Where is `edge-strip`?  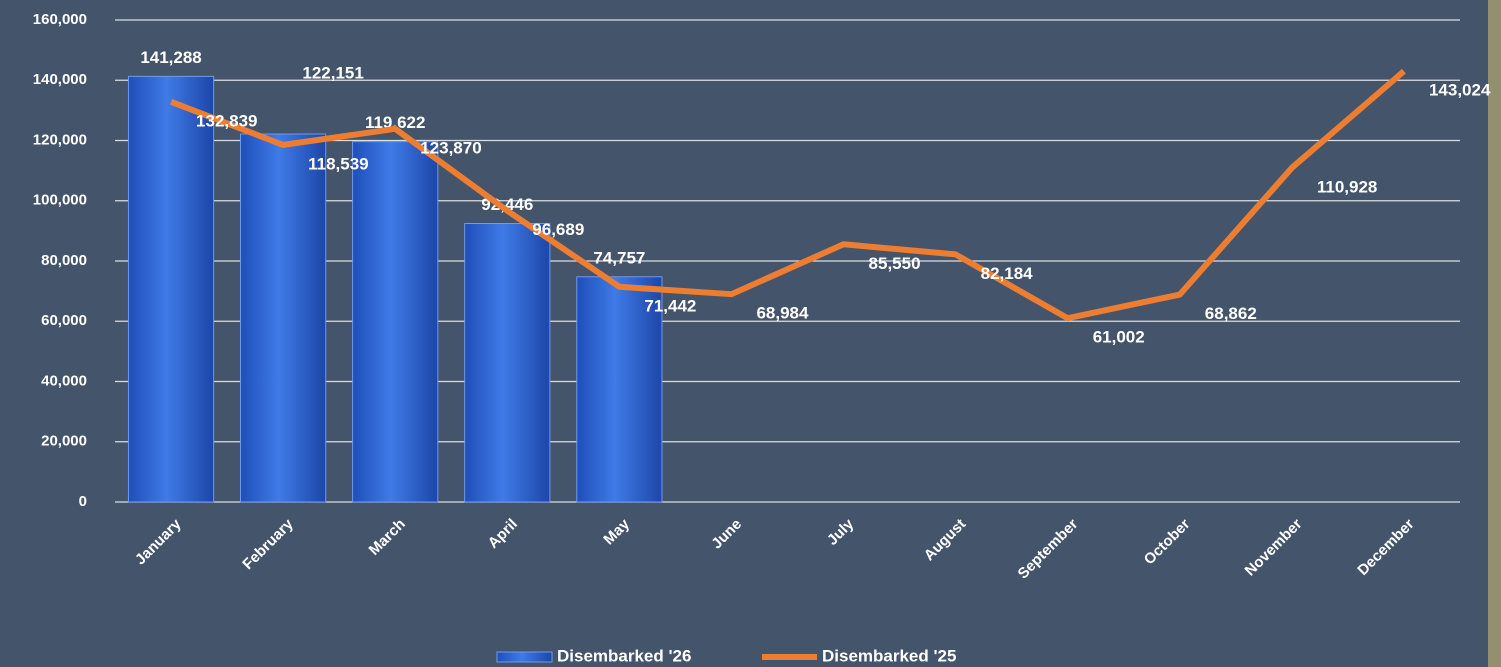 edge-strip is located at coordinates (1494, 333).